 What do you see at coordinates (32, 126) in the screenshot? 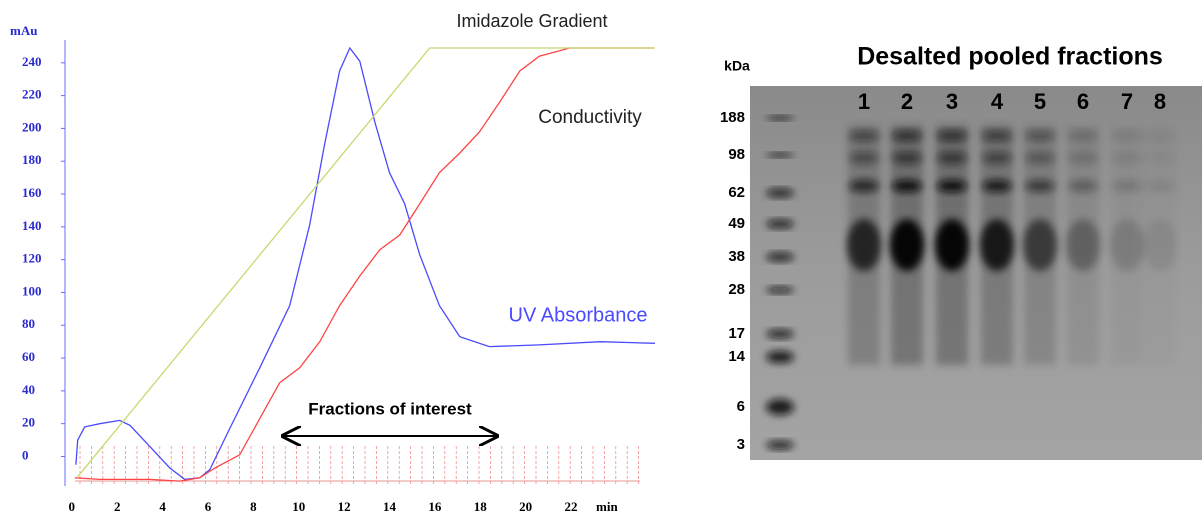
I see `y-tick-label: 200` at bounding box center [32, 126].